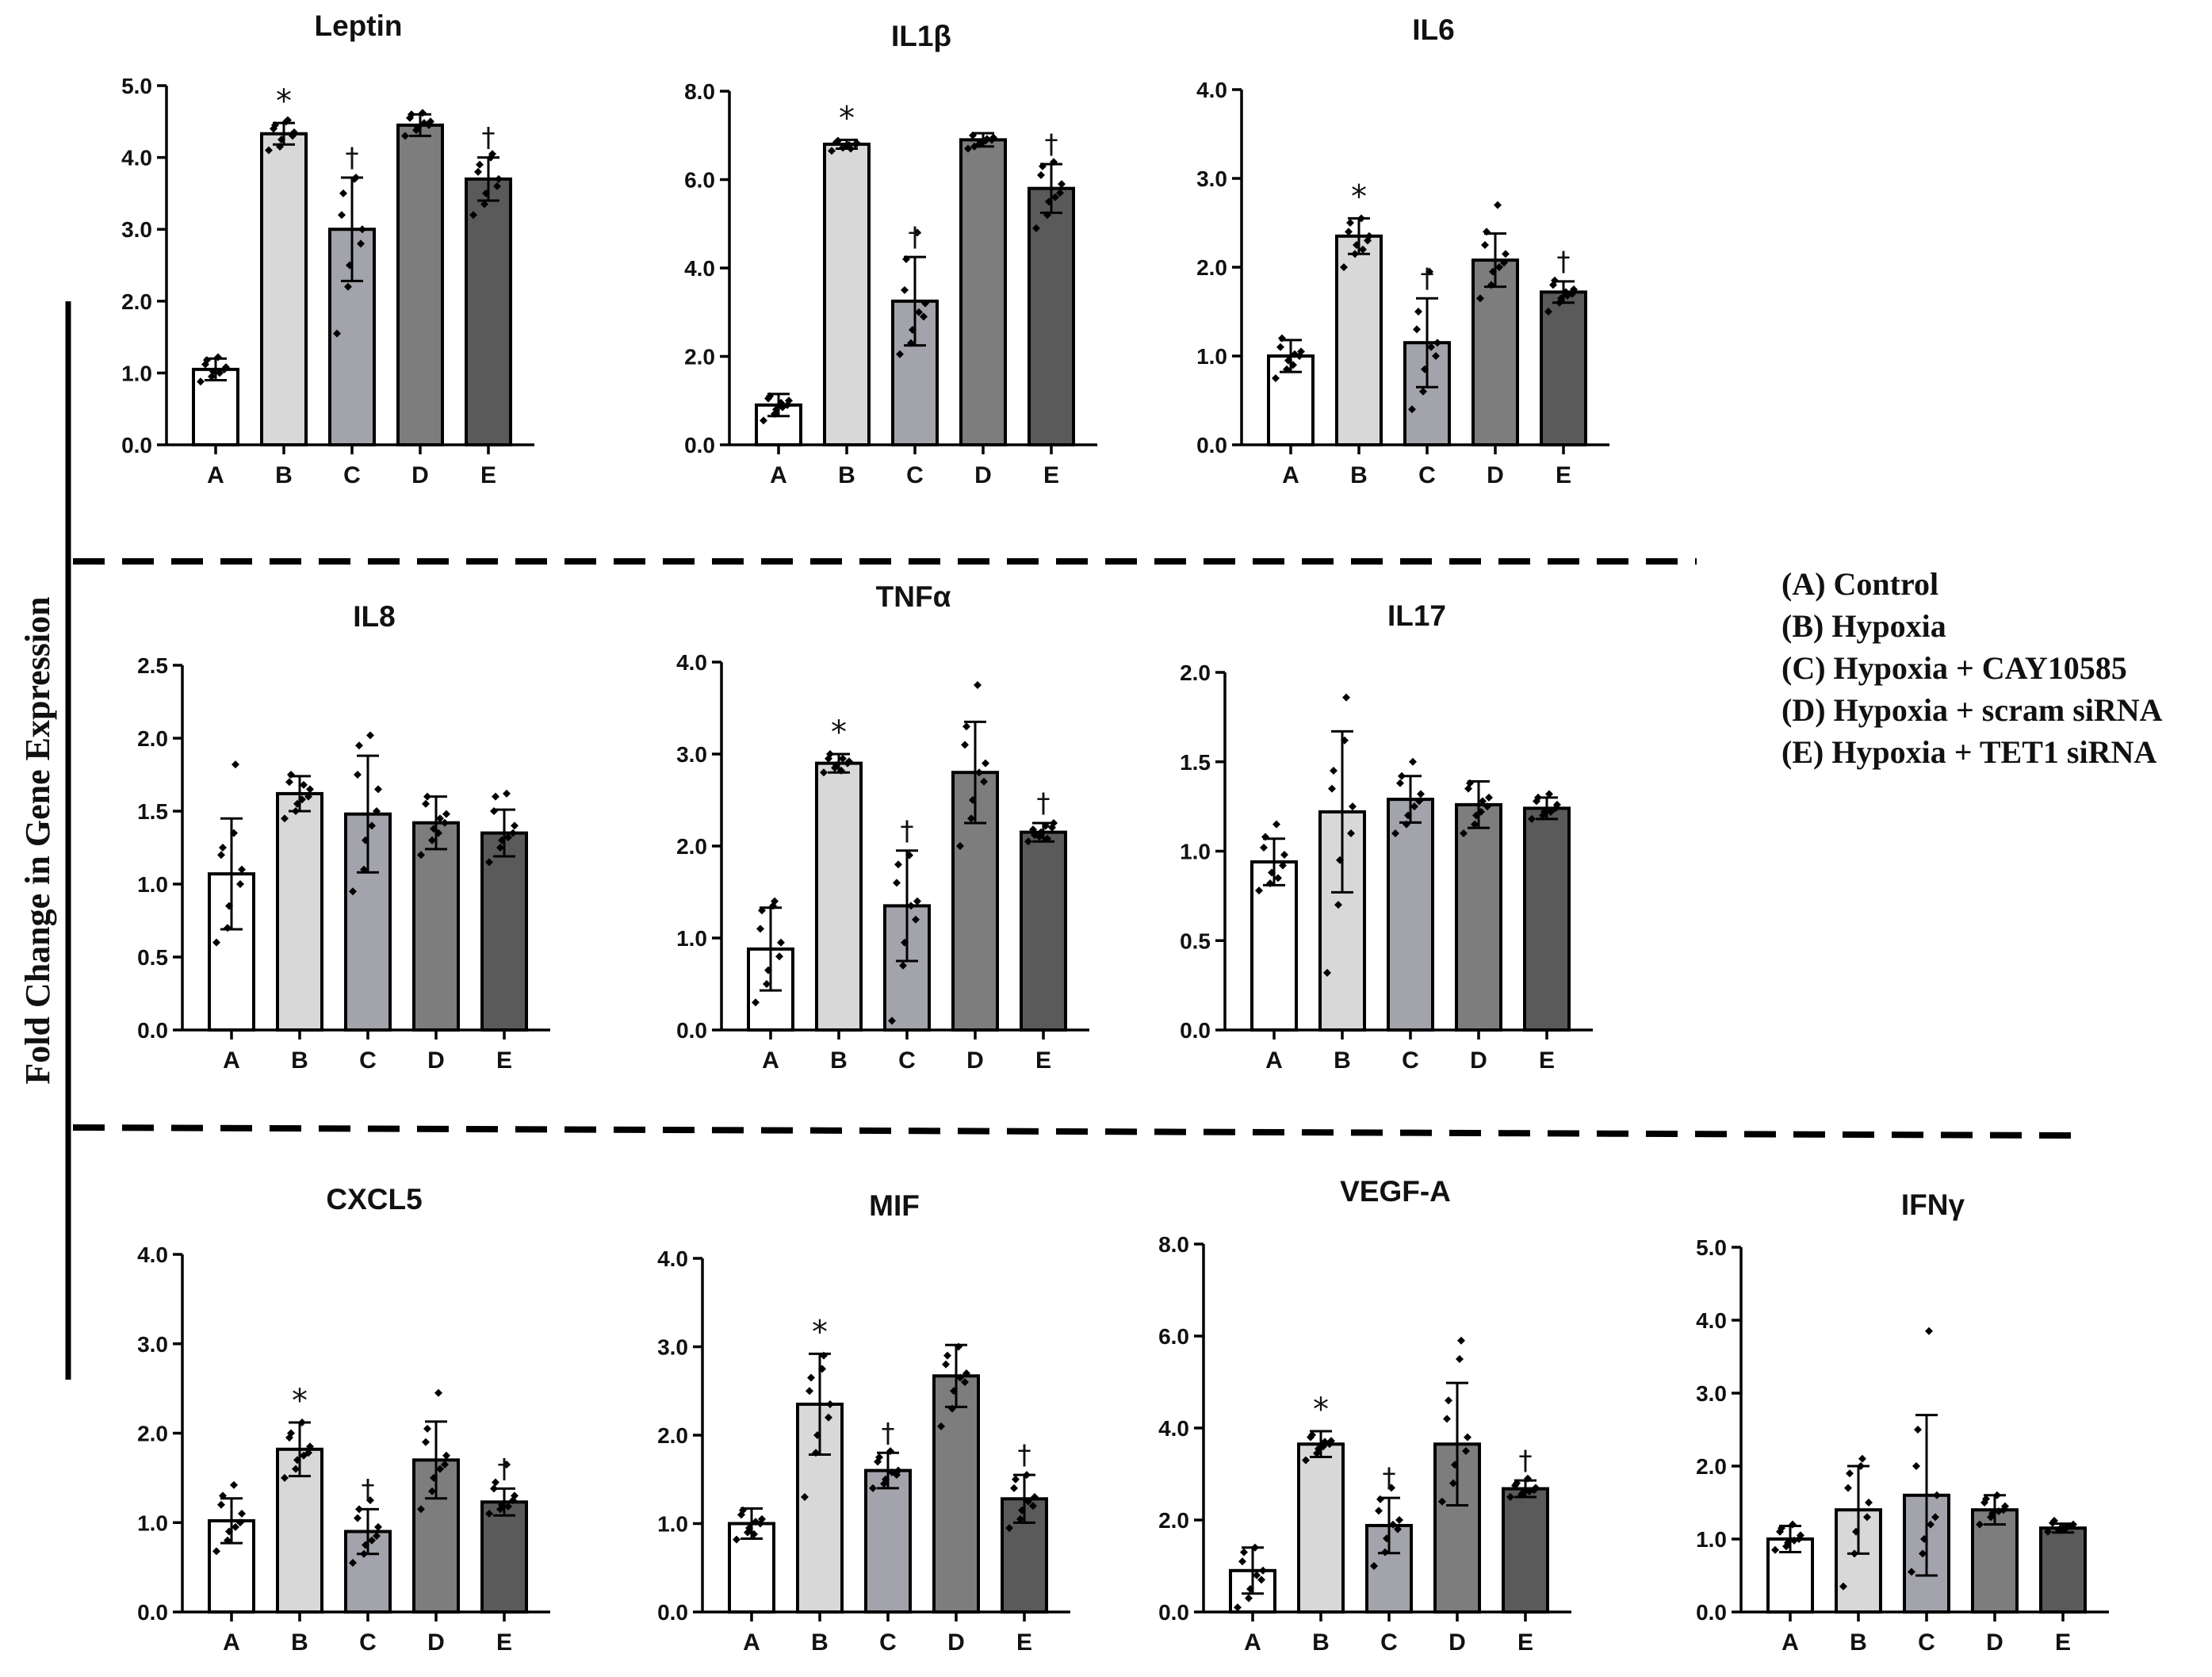 The height and width of the screenshot is (1677, 2212). I want to click on chart-title: IL6, so click(1433, 29).